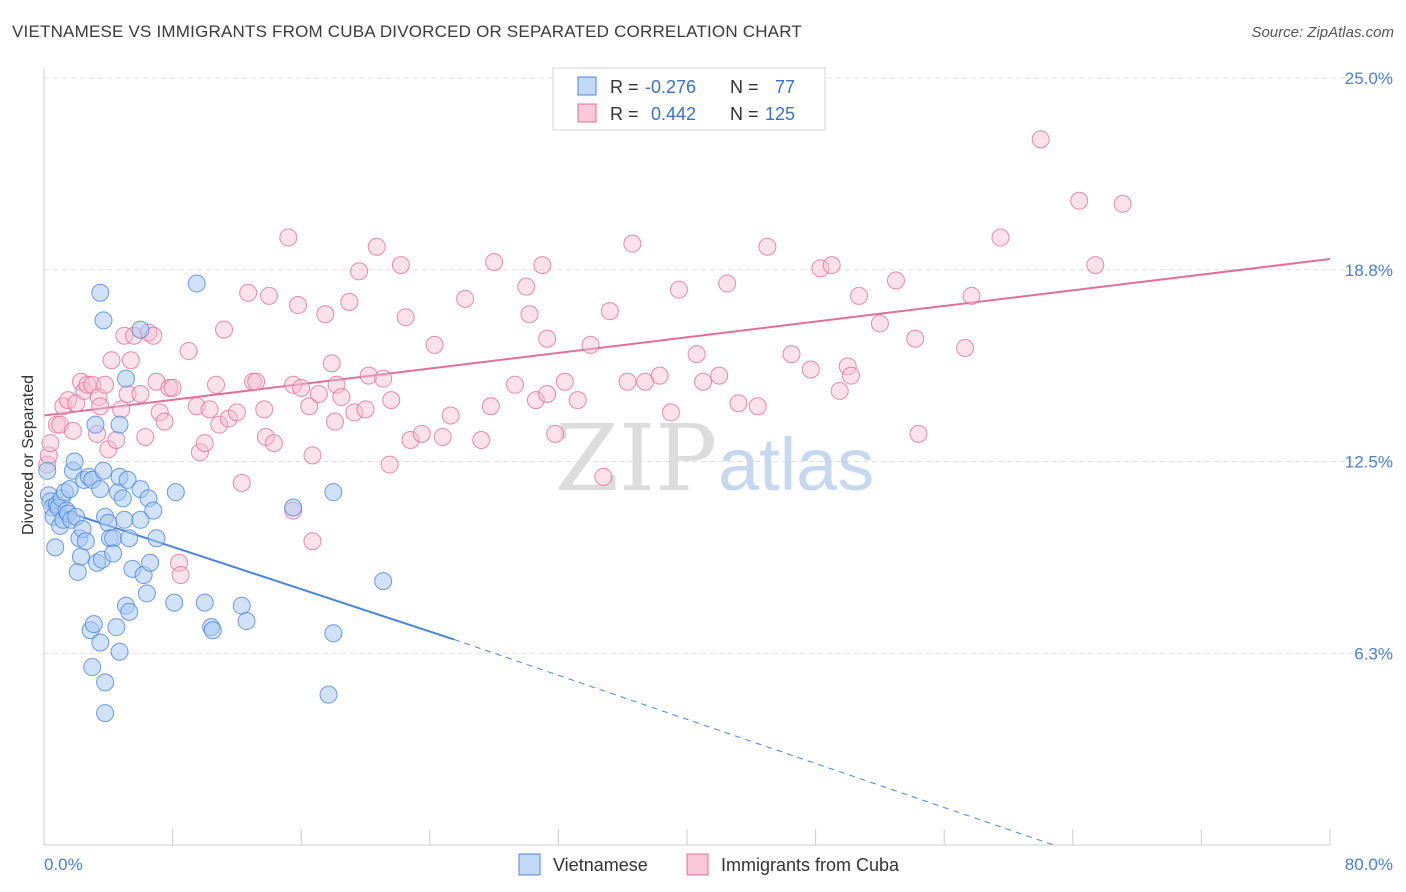 The width and height of the screenshot is (1406, 892). I want to click on legend-label-cuba: Immigrants from Cuba, so click(810, 865).